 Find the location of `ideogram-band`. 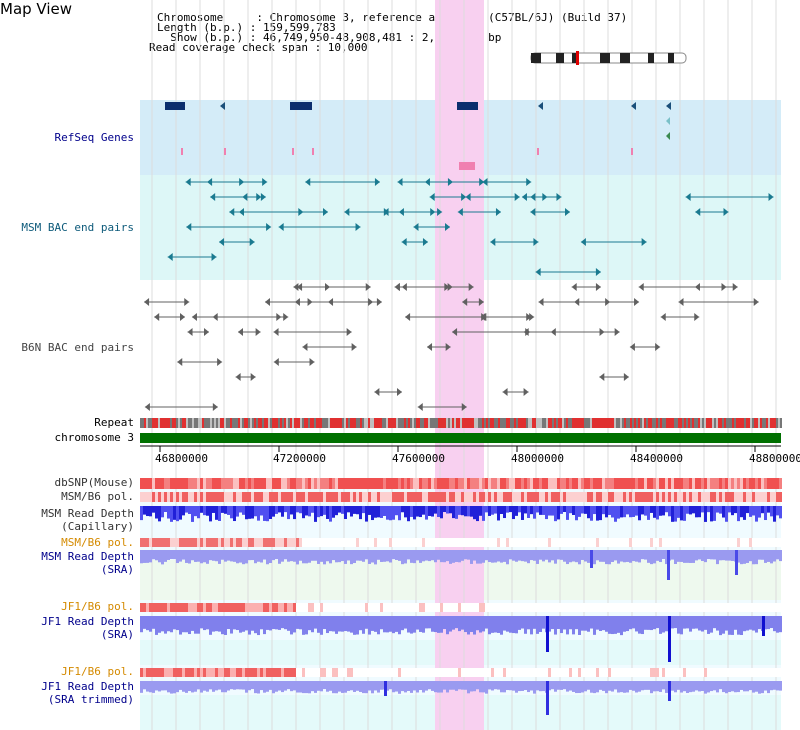

ideogram-band is located at coordinates (605, 58).